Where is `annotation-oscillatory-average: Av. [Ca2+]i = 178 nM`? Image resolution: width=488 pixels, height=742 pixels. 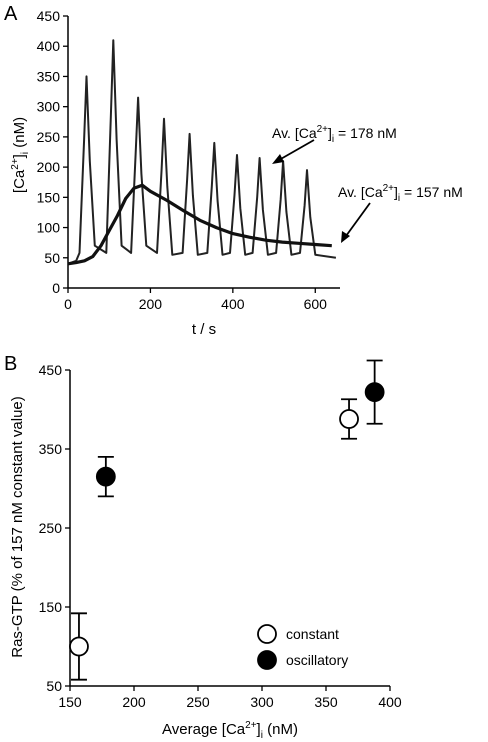 annotation-oscillatory-average: Av. [Ca2+]i = 178 nM is located at coordinates (334, 134).